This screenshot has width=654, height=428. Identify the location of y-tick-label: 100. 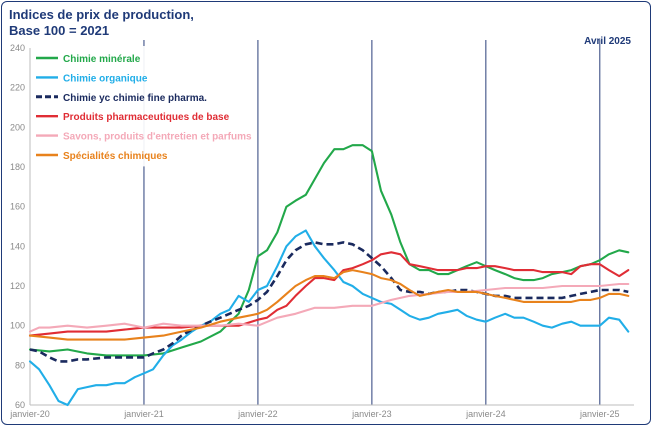
(17, 326).